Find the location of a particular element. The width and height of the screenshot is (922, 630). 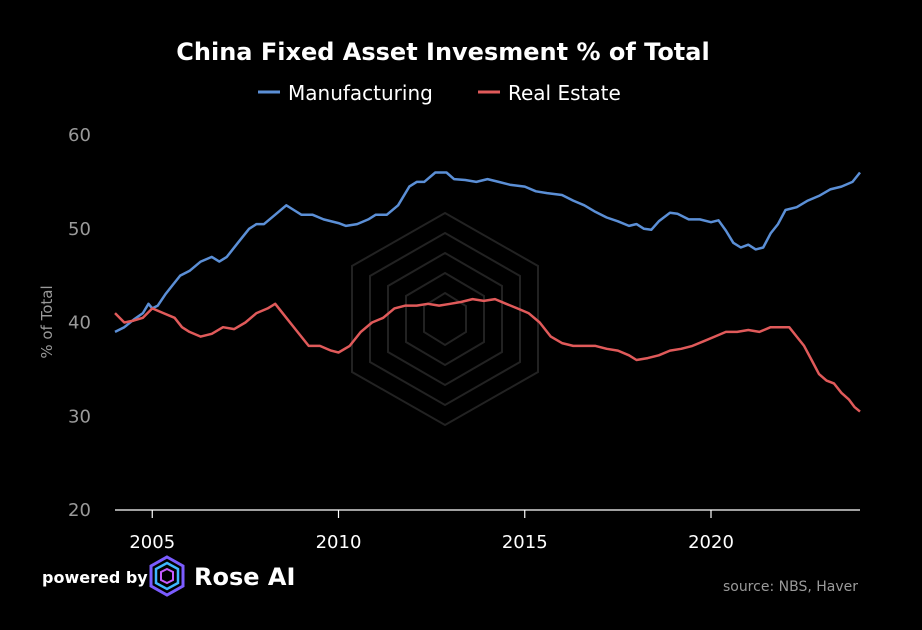

x-axis-ticks: 2005 2010 2015 2020 is located at coordinates (431, 531).